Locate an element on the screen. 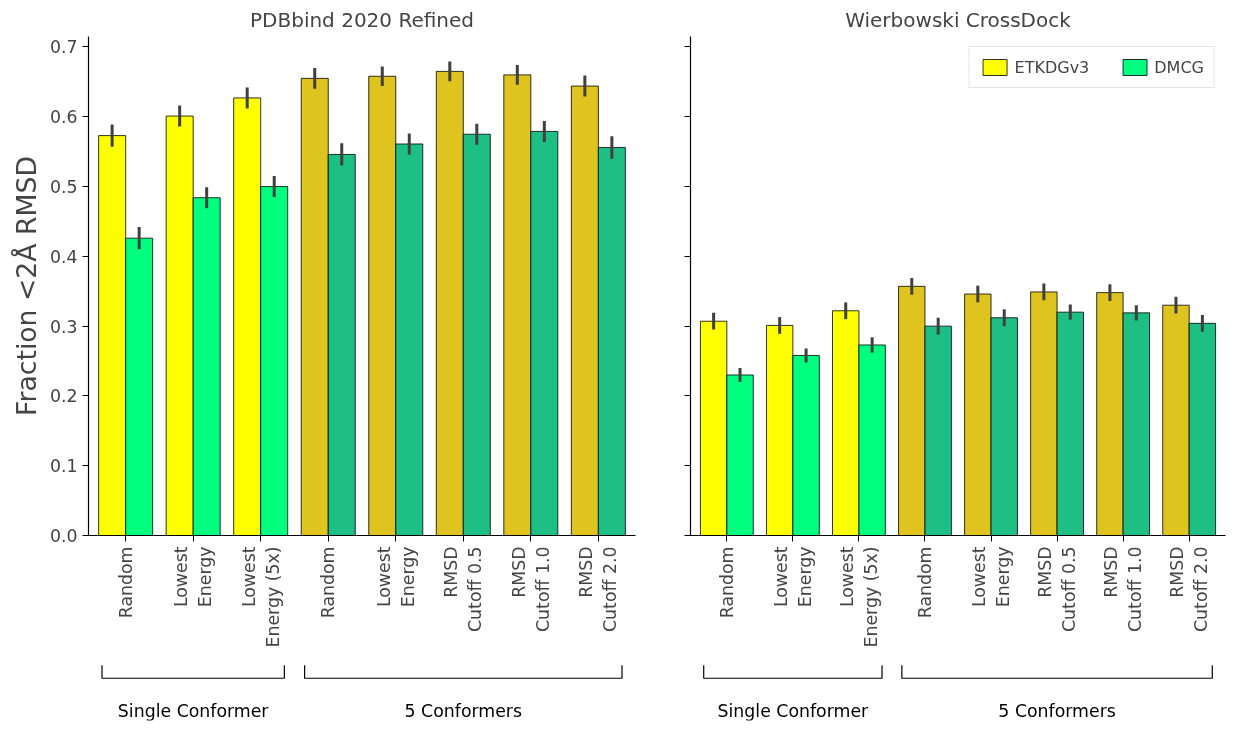 This screenshot has width=1236, height=746. y-tick-label: 0.5 is located at coordinates (63, 187).